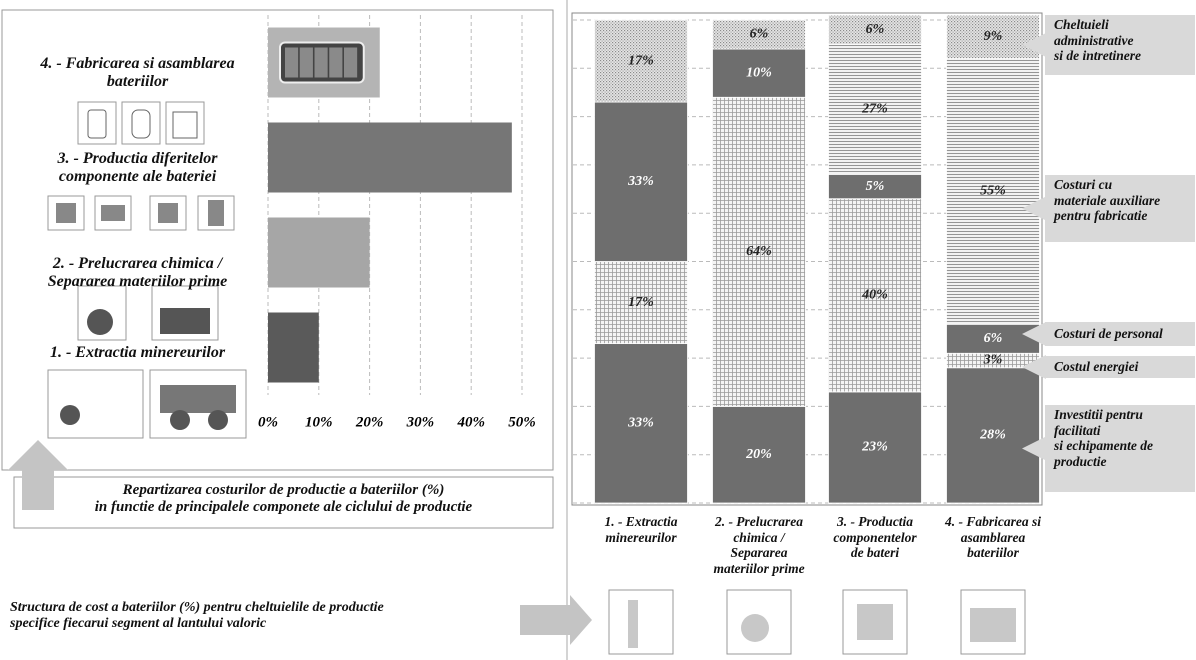 Image resolution: width=1196 pixels, height=660 pixels. I want to click on value-label: 28%, so click(992, 435).